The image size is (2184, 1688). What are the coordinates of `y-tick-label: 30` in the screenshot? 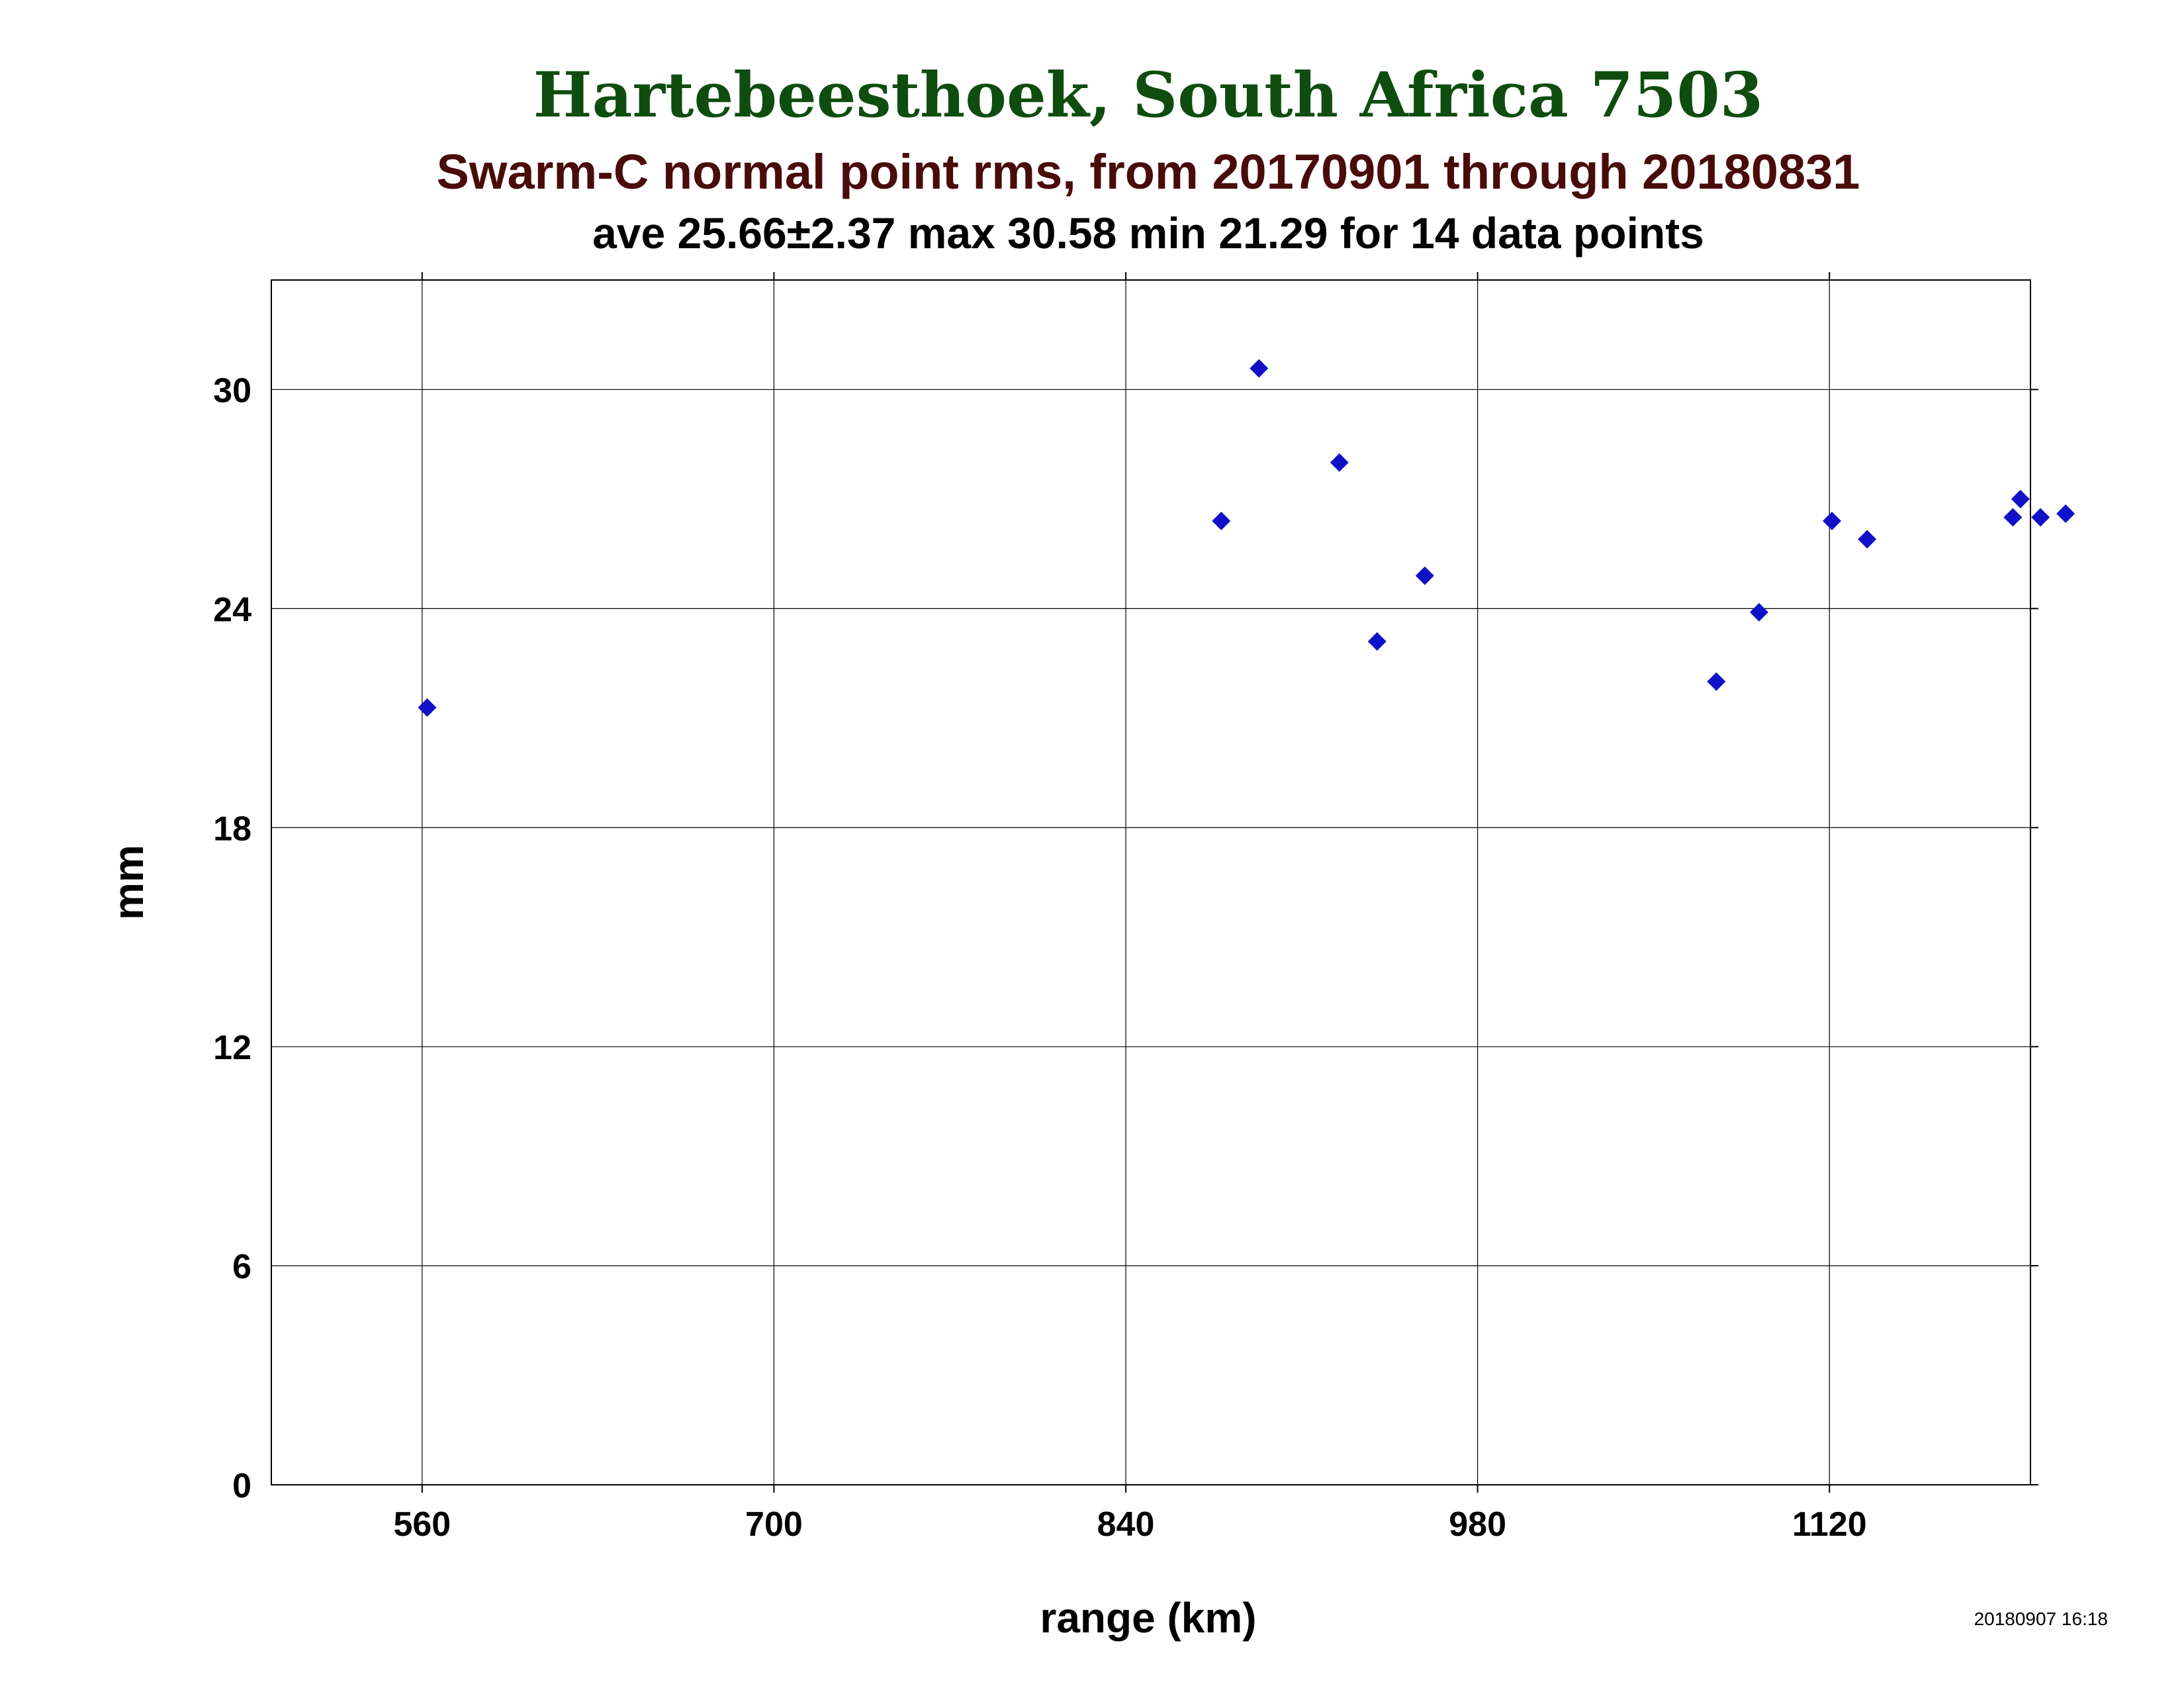 It's located at (232, 390).